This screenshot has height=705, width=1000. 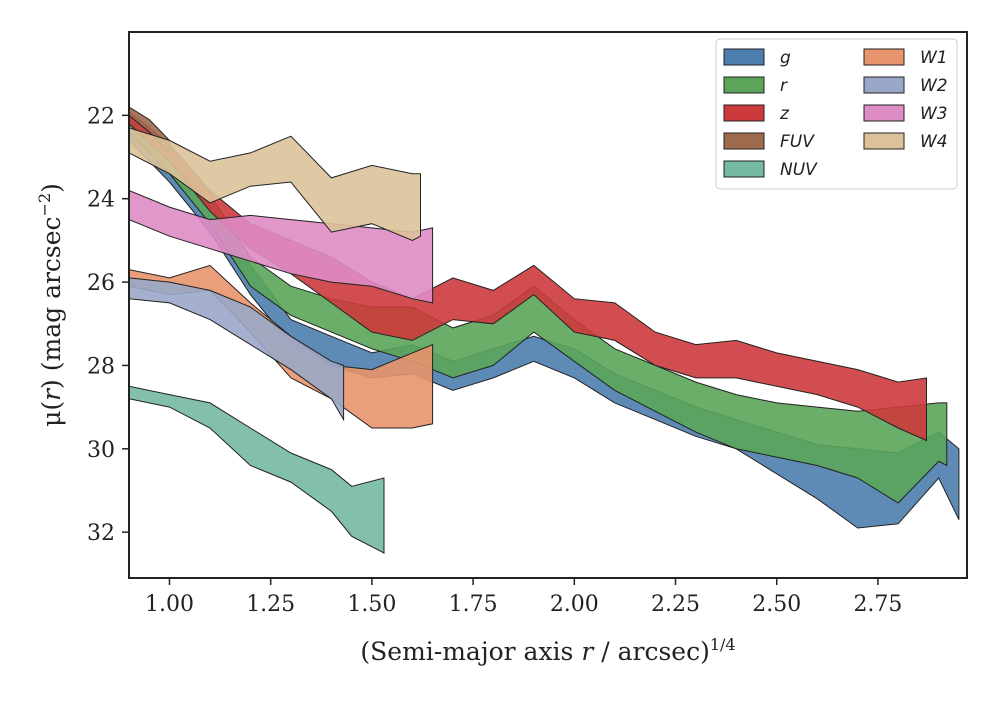 What do you see at coordinates (51, 188) in the screenshot?
I see `y-axis-label-close: )` at bounding box center [51, 188].